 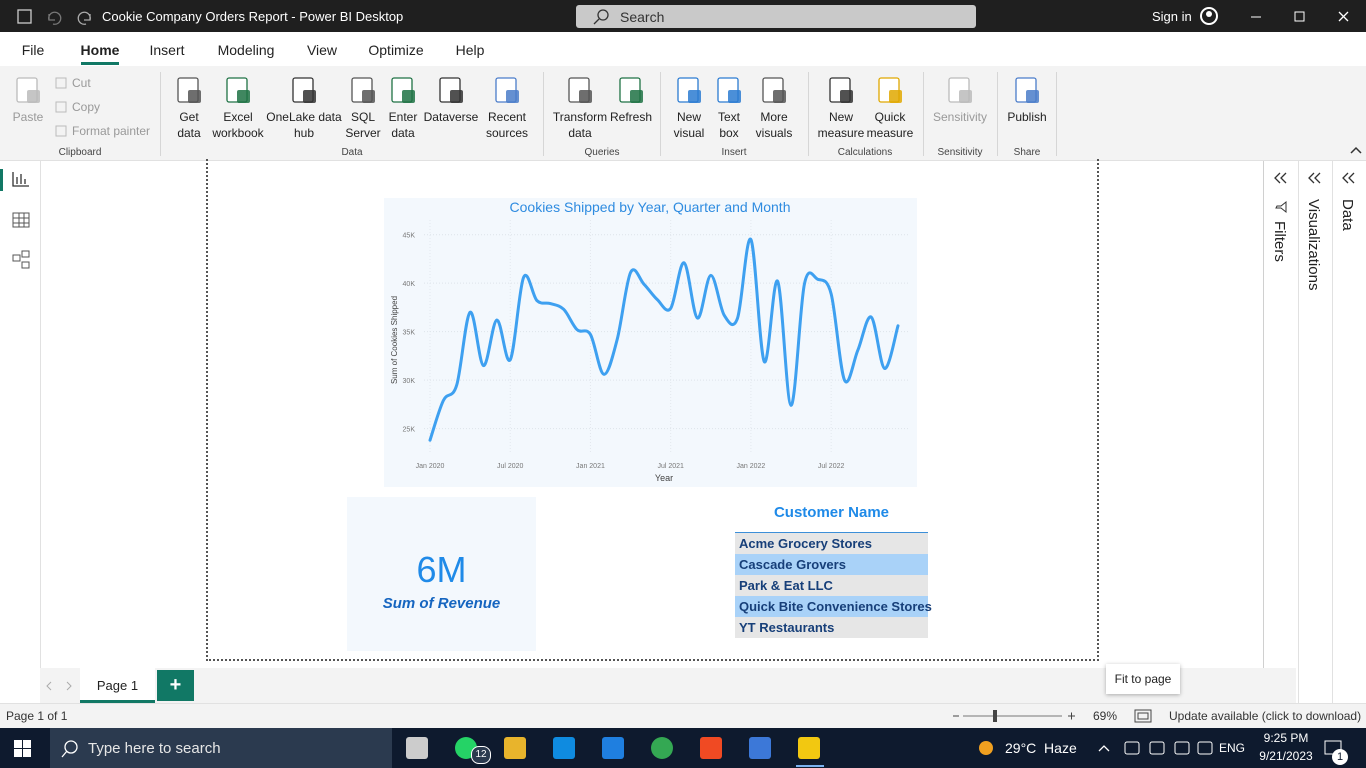 What do you see at coordinates (734, 152) in the screenshot?
I see `group-label: Insert` at bounding box center [734, 152].